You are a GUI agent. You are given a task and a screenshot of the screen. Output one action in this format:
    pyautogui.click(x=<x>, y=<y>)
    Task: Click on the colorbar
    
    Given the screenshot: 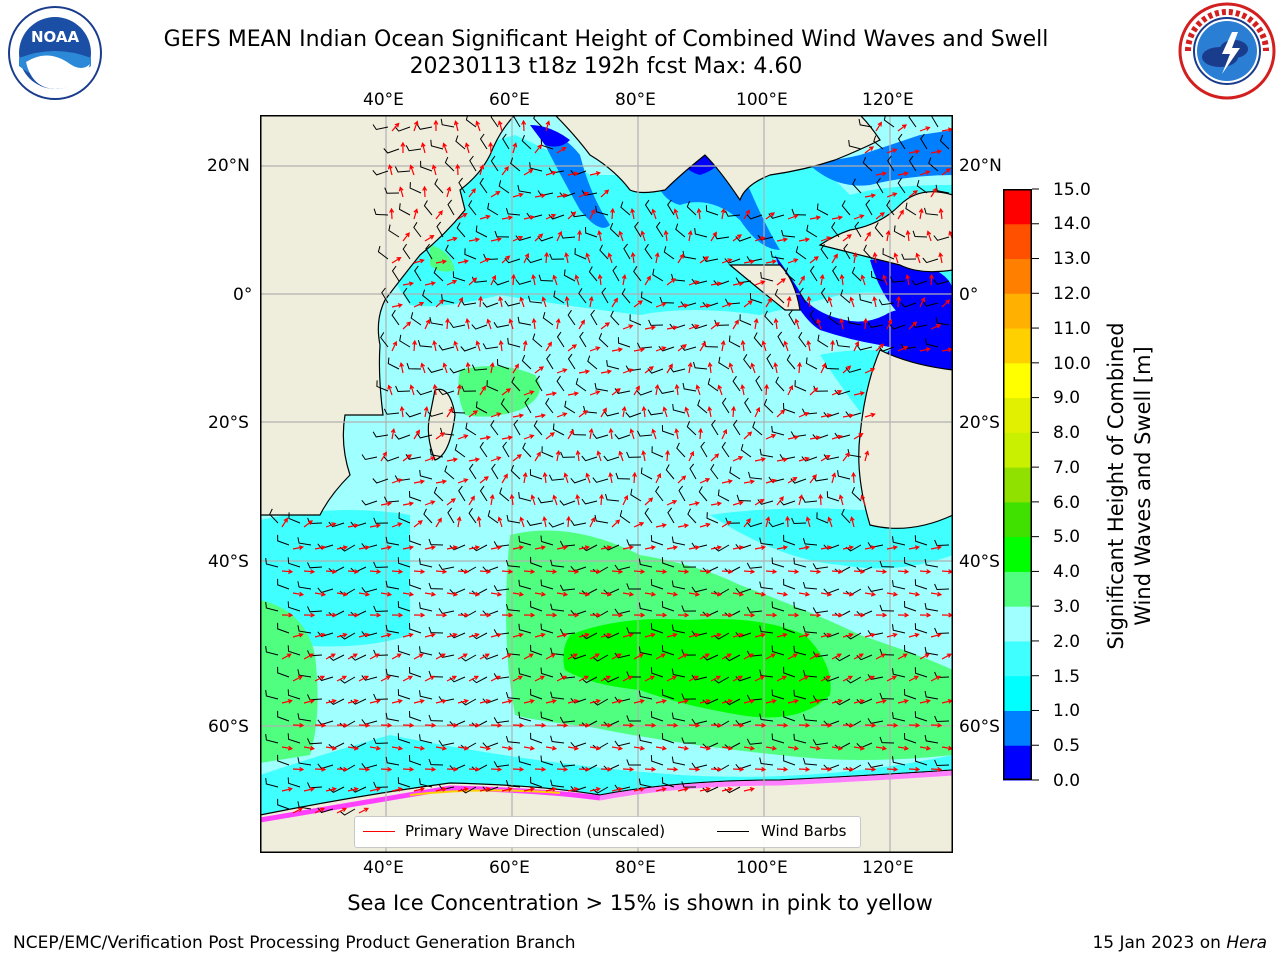 What is the action you would take?
    pyautogui.click(x=1021, y=484)
    